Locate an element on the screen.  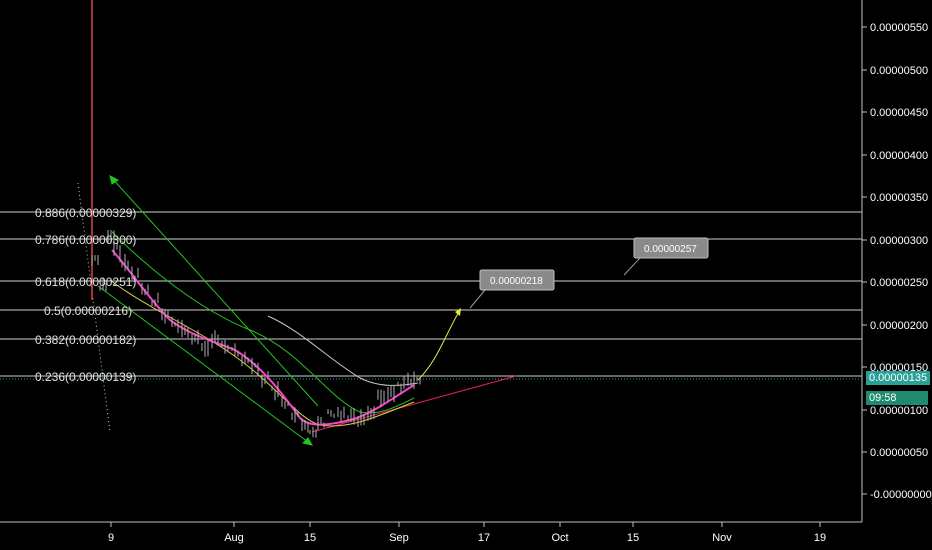
callout-target-2: 0.00000257 is located at coordinates (666, 256).